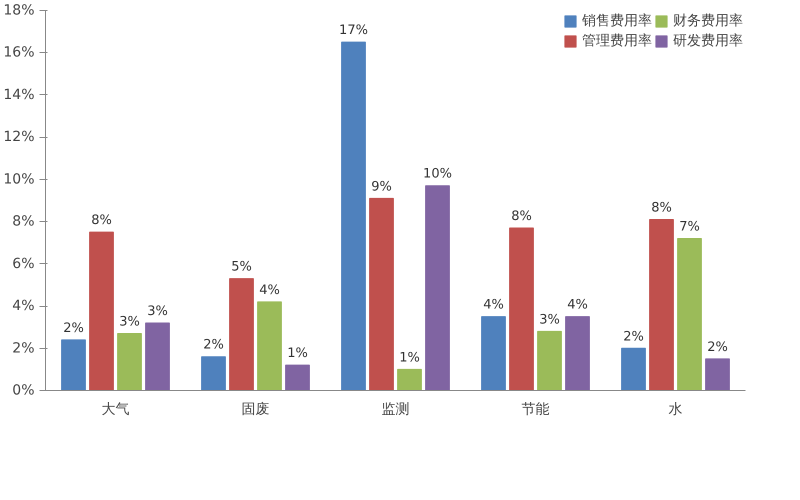 This screenshot has height=500, width=800. I want to click on y-tick-label: 18%, so click(19, 10).